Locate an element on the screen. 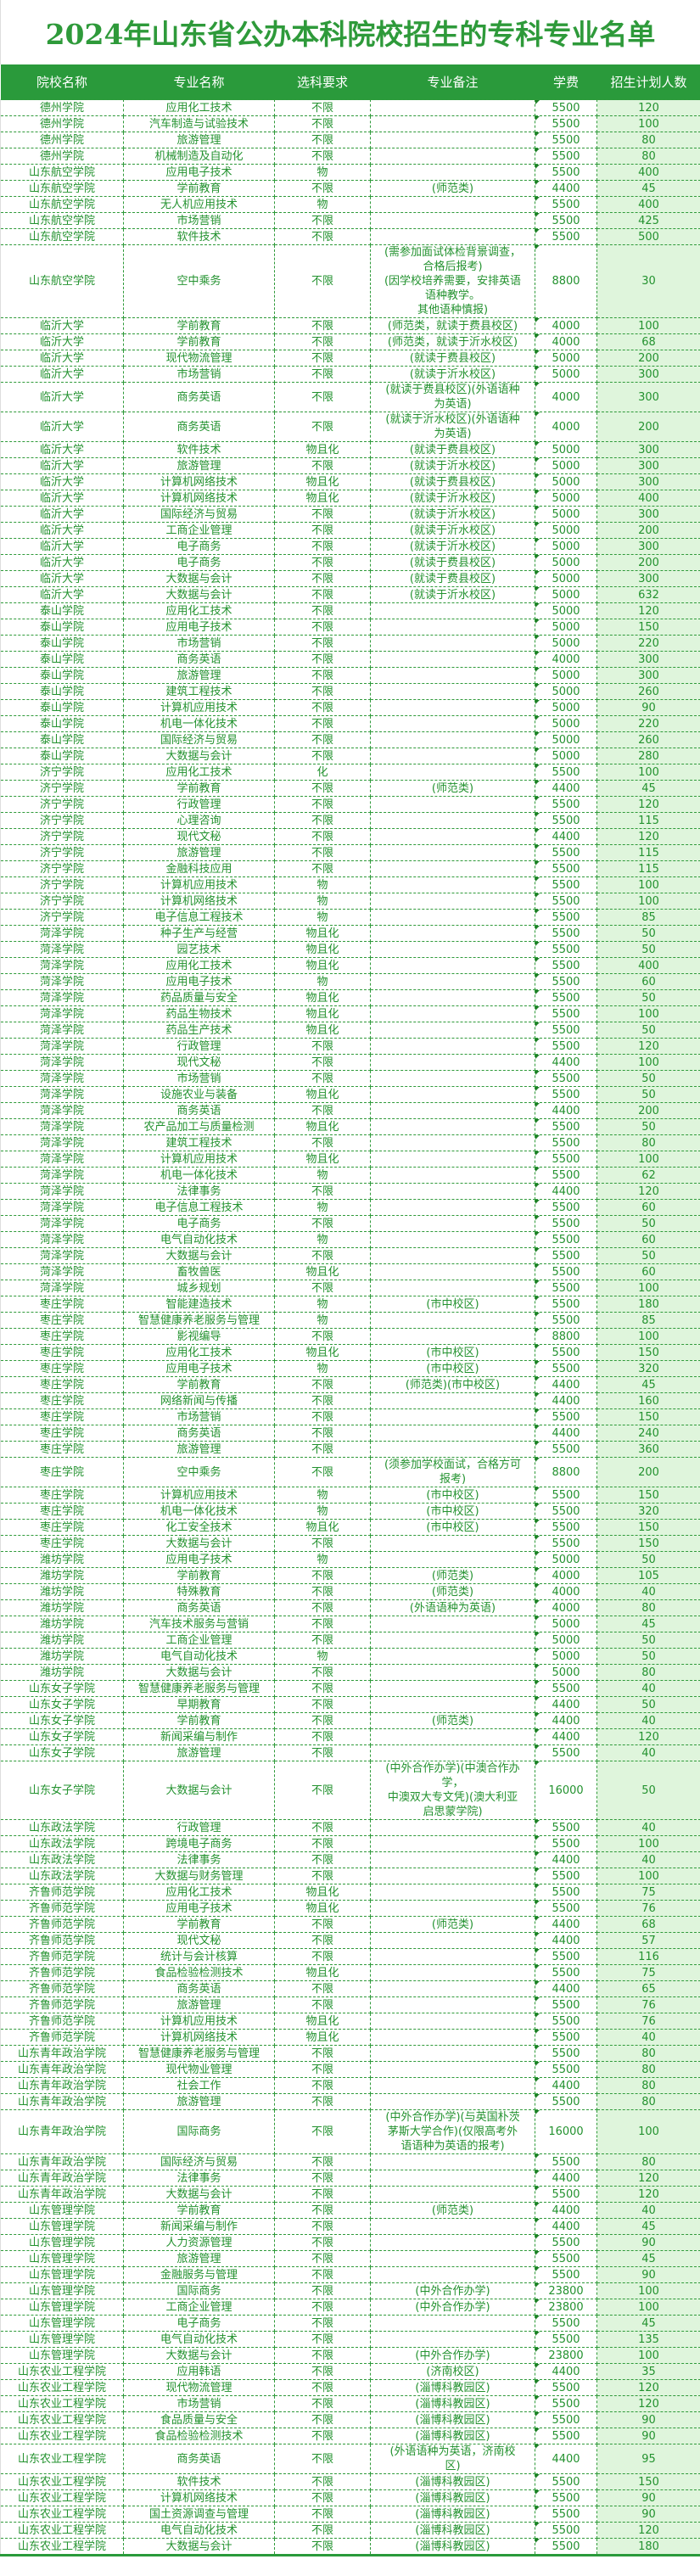 The width and height of the screenshot is (700, 2576). table-row: 山东政法学院 大数据与财务管理 不限 5500 100 is located at coordinates (350, 1876).